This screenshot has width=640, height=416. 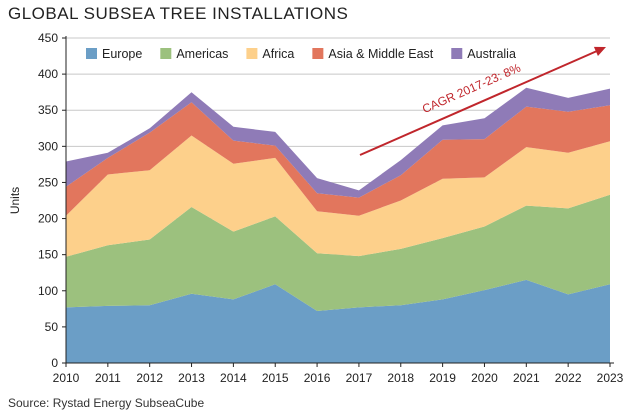 What do you see at coordinates (178, 13) in the screenshot?
I see `chart-title: GLOBAL SUBSEA TREE INSTALLATIONS` at bounding box center [178, 13].